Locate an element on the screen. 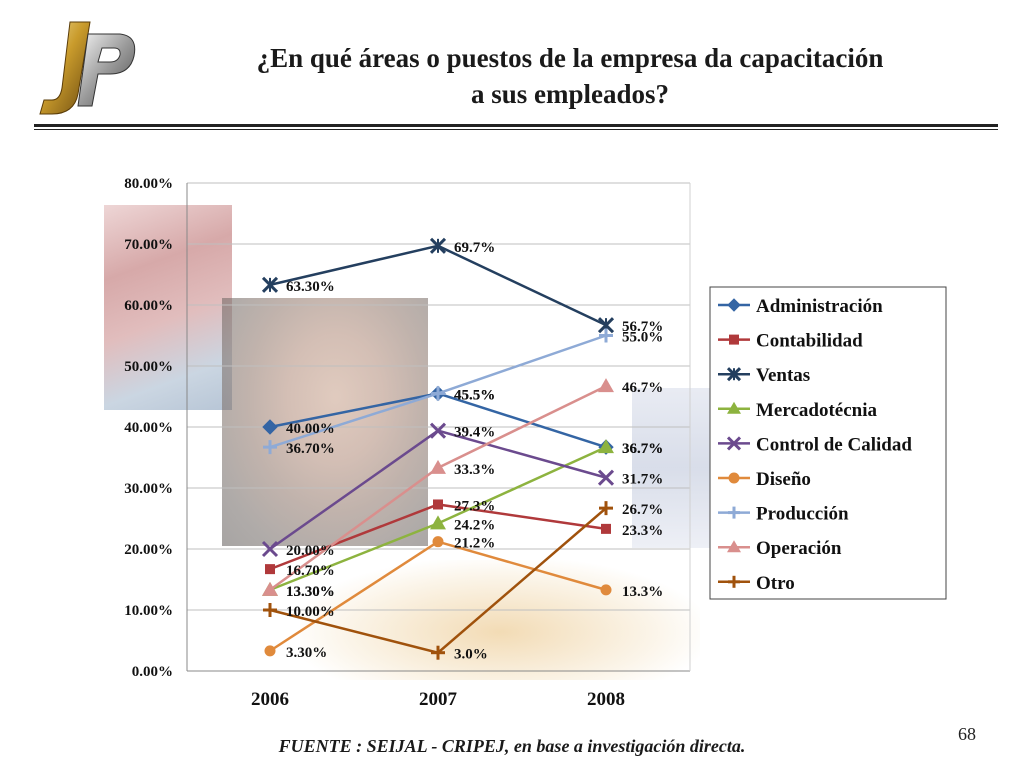  legend-entry: Operación is located at coordinates (799, 548).